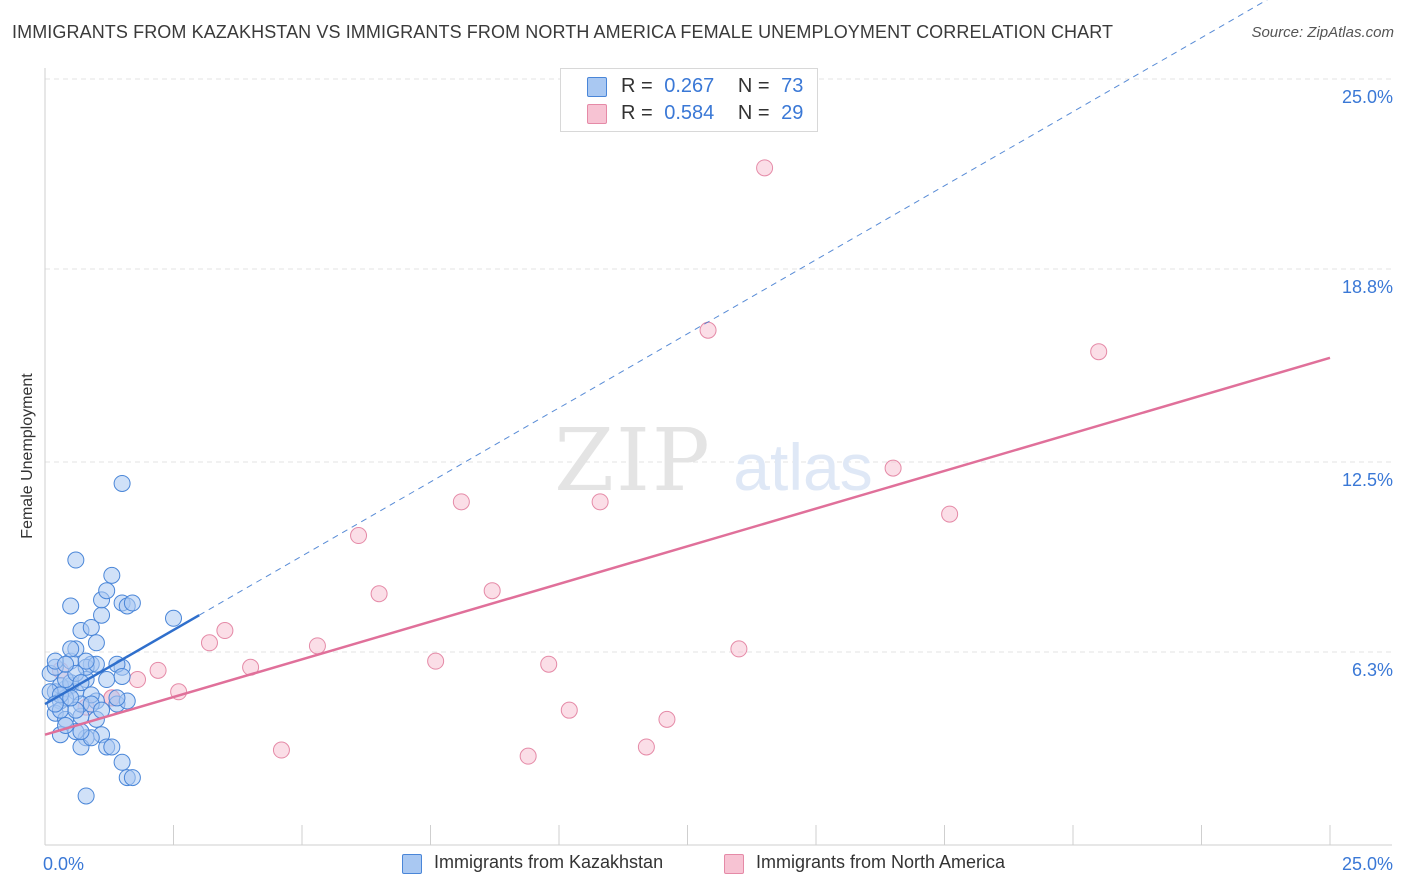  What do you see at coordinates (122, 660) in the screenshot?
I see `kazakhstan-trend-line` at bounding box center [122, 660].